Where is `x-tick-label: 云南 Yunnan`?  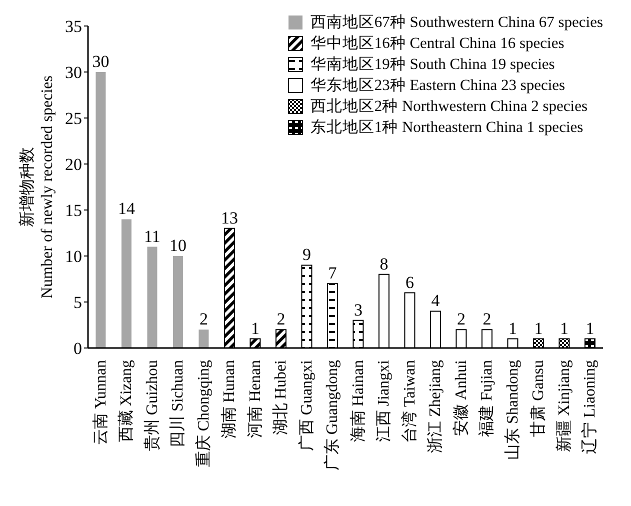
x-tick-label: 云南 Yunnan is located at coordinates (100, 402).